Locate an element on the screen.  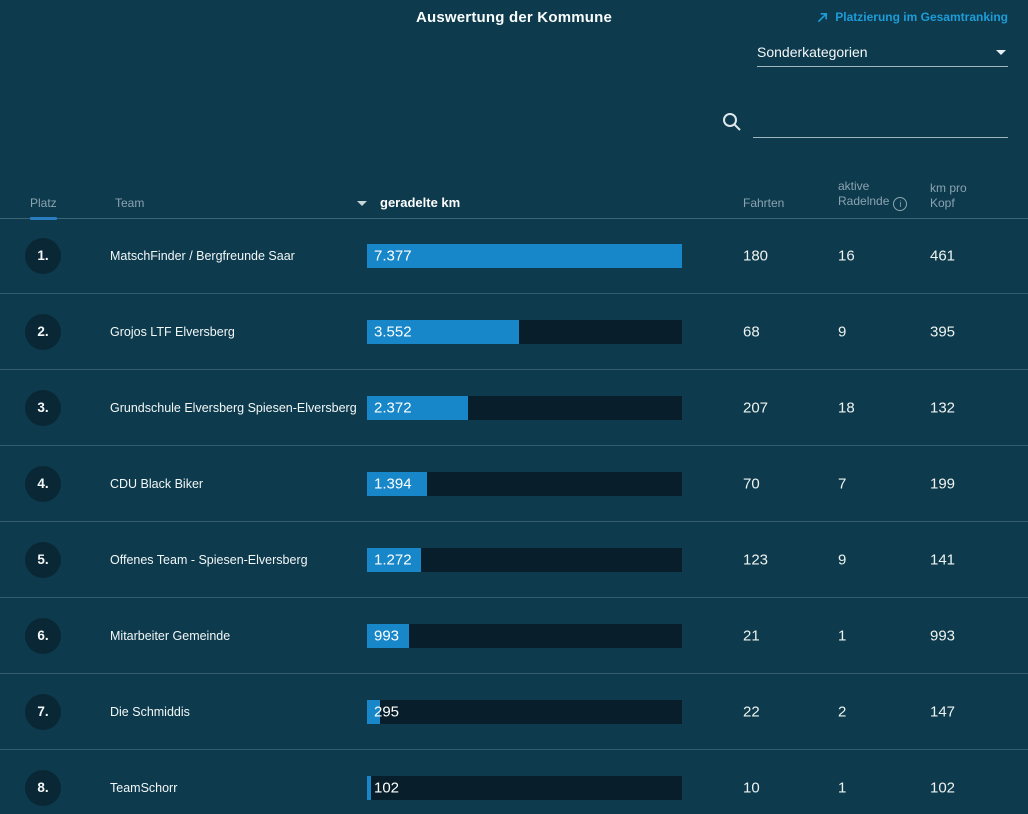
table-row: 7. Die Schmiddis 295 22 2 147 is located at coordinates (514, 712).